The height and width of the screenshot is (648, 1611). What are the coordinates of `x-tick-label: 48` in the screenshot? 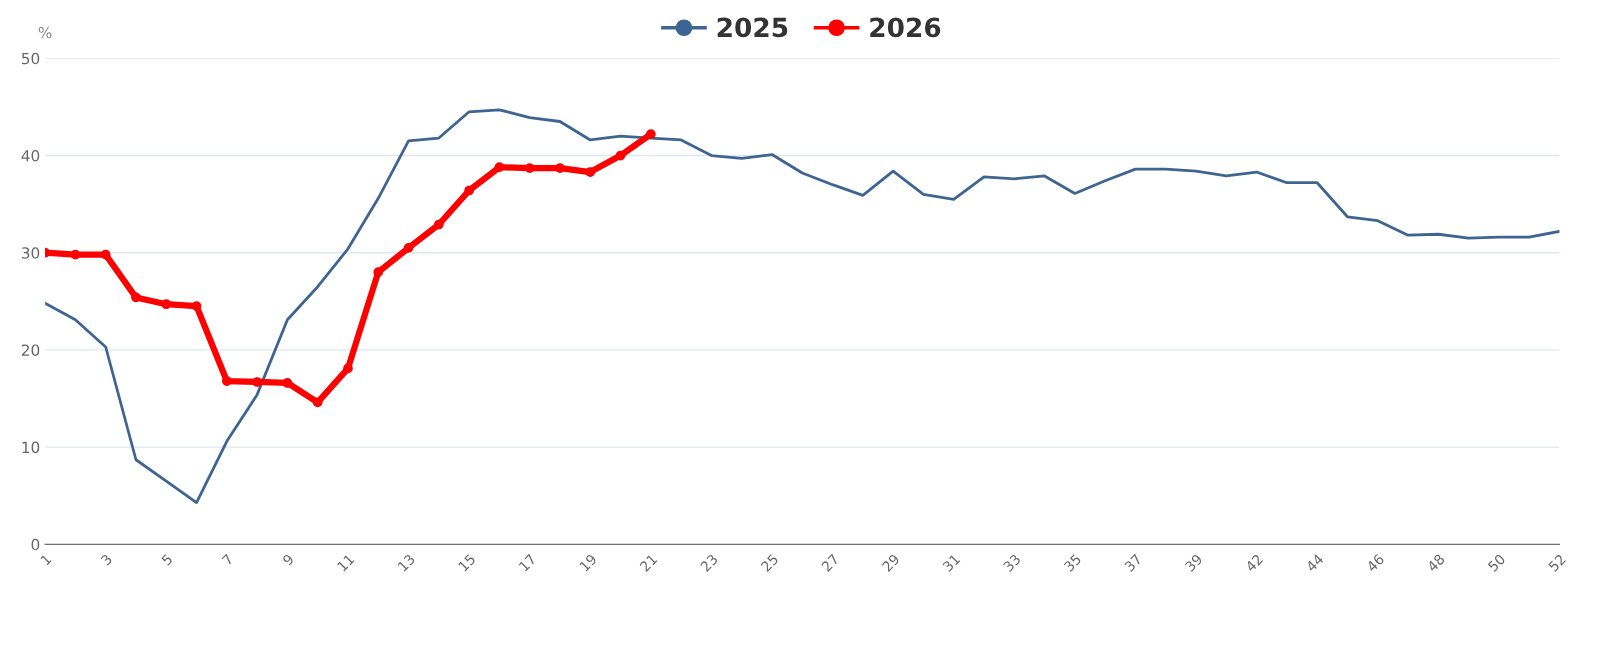 It's located at (1436, 563).